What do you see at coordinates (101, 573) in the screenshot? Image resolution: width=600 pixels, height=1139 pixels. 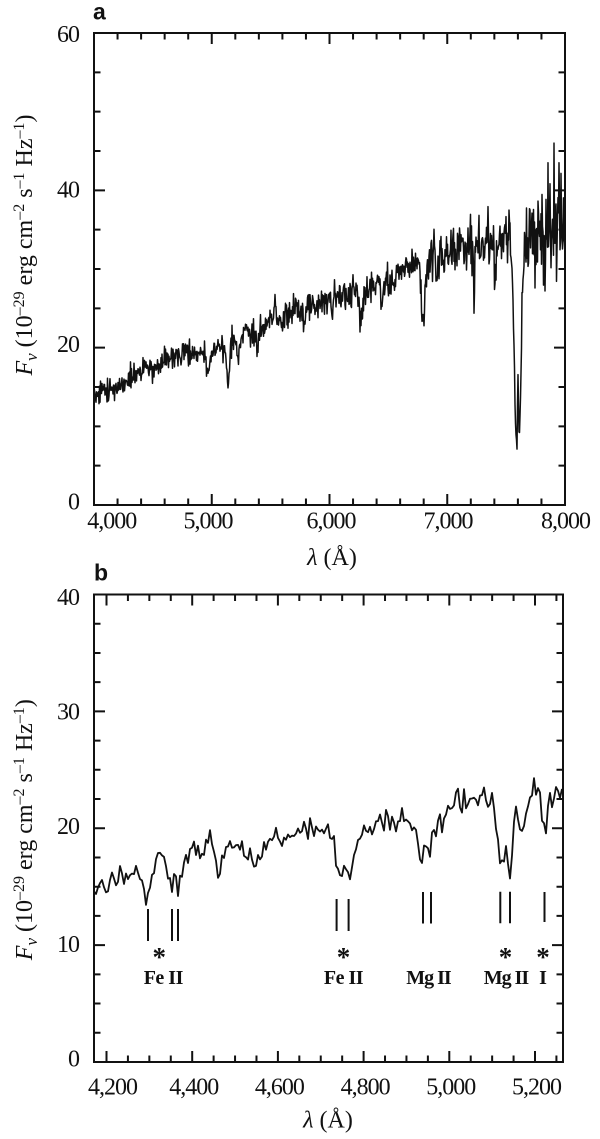 I see `svg-text: b` at bounding box center [101, 573].